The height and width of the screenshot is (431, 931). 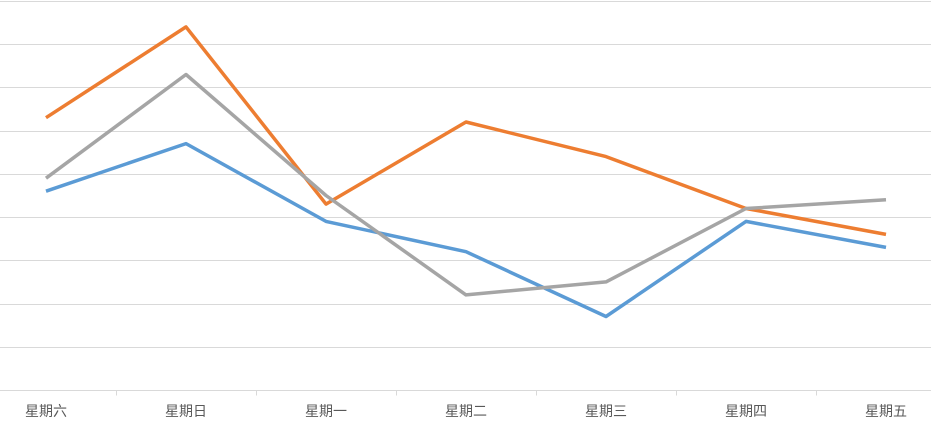 I want to click on x-tick-label: 星期二, so click(x=466, y=412).